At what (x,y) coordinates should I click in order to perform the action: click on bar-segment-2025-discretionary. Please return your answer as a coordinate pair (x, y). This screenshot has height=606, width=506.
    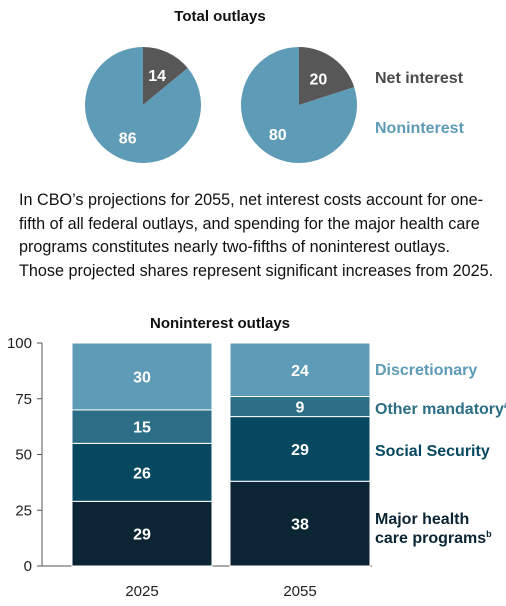
    Looking at the image, I should click on (142, 376).